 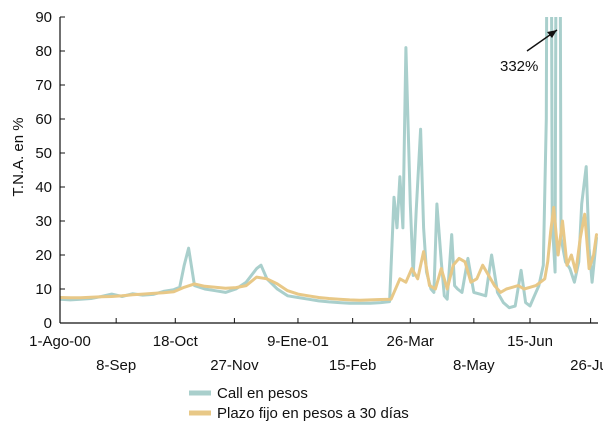 What do you see at coordinates (43, 187) in the screenshot?
I see `y-tick-label: 40` at bounding box center [43, 187].